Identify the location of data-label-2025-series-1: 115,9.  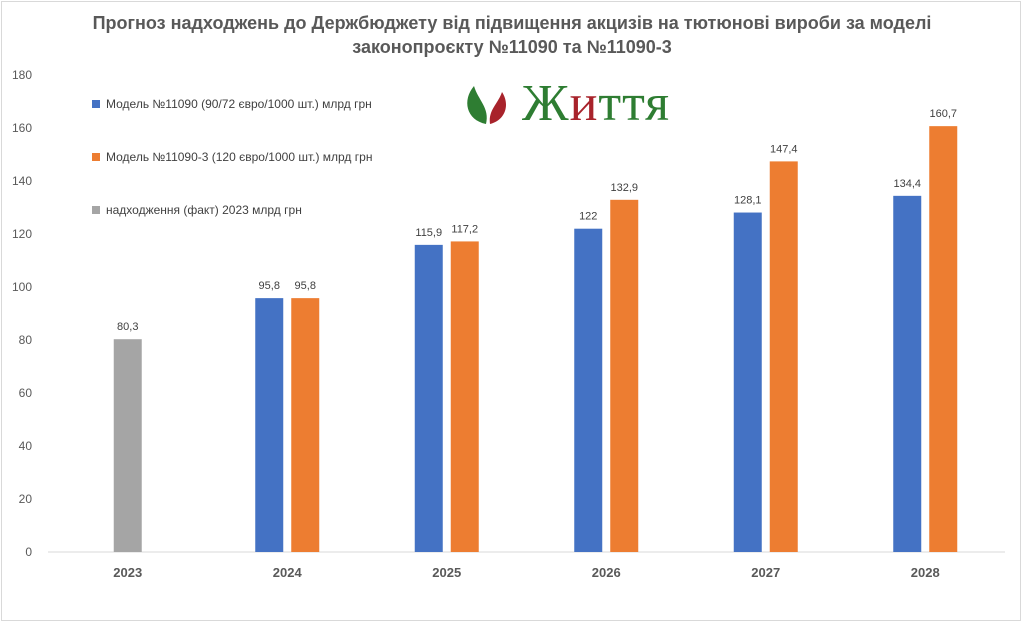
(428, 233).